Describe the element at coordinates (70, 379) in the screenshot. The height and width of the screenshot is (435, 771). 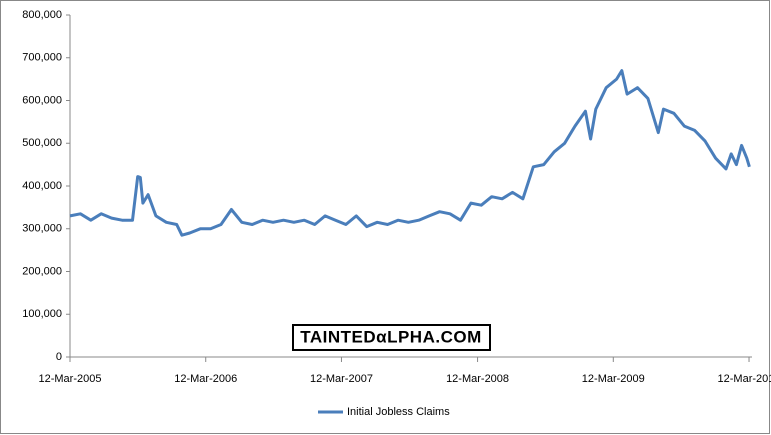
I see `x-tick-label: 12-Mar-2005` at that location.